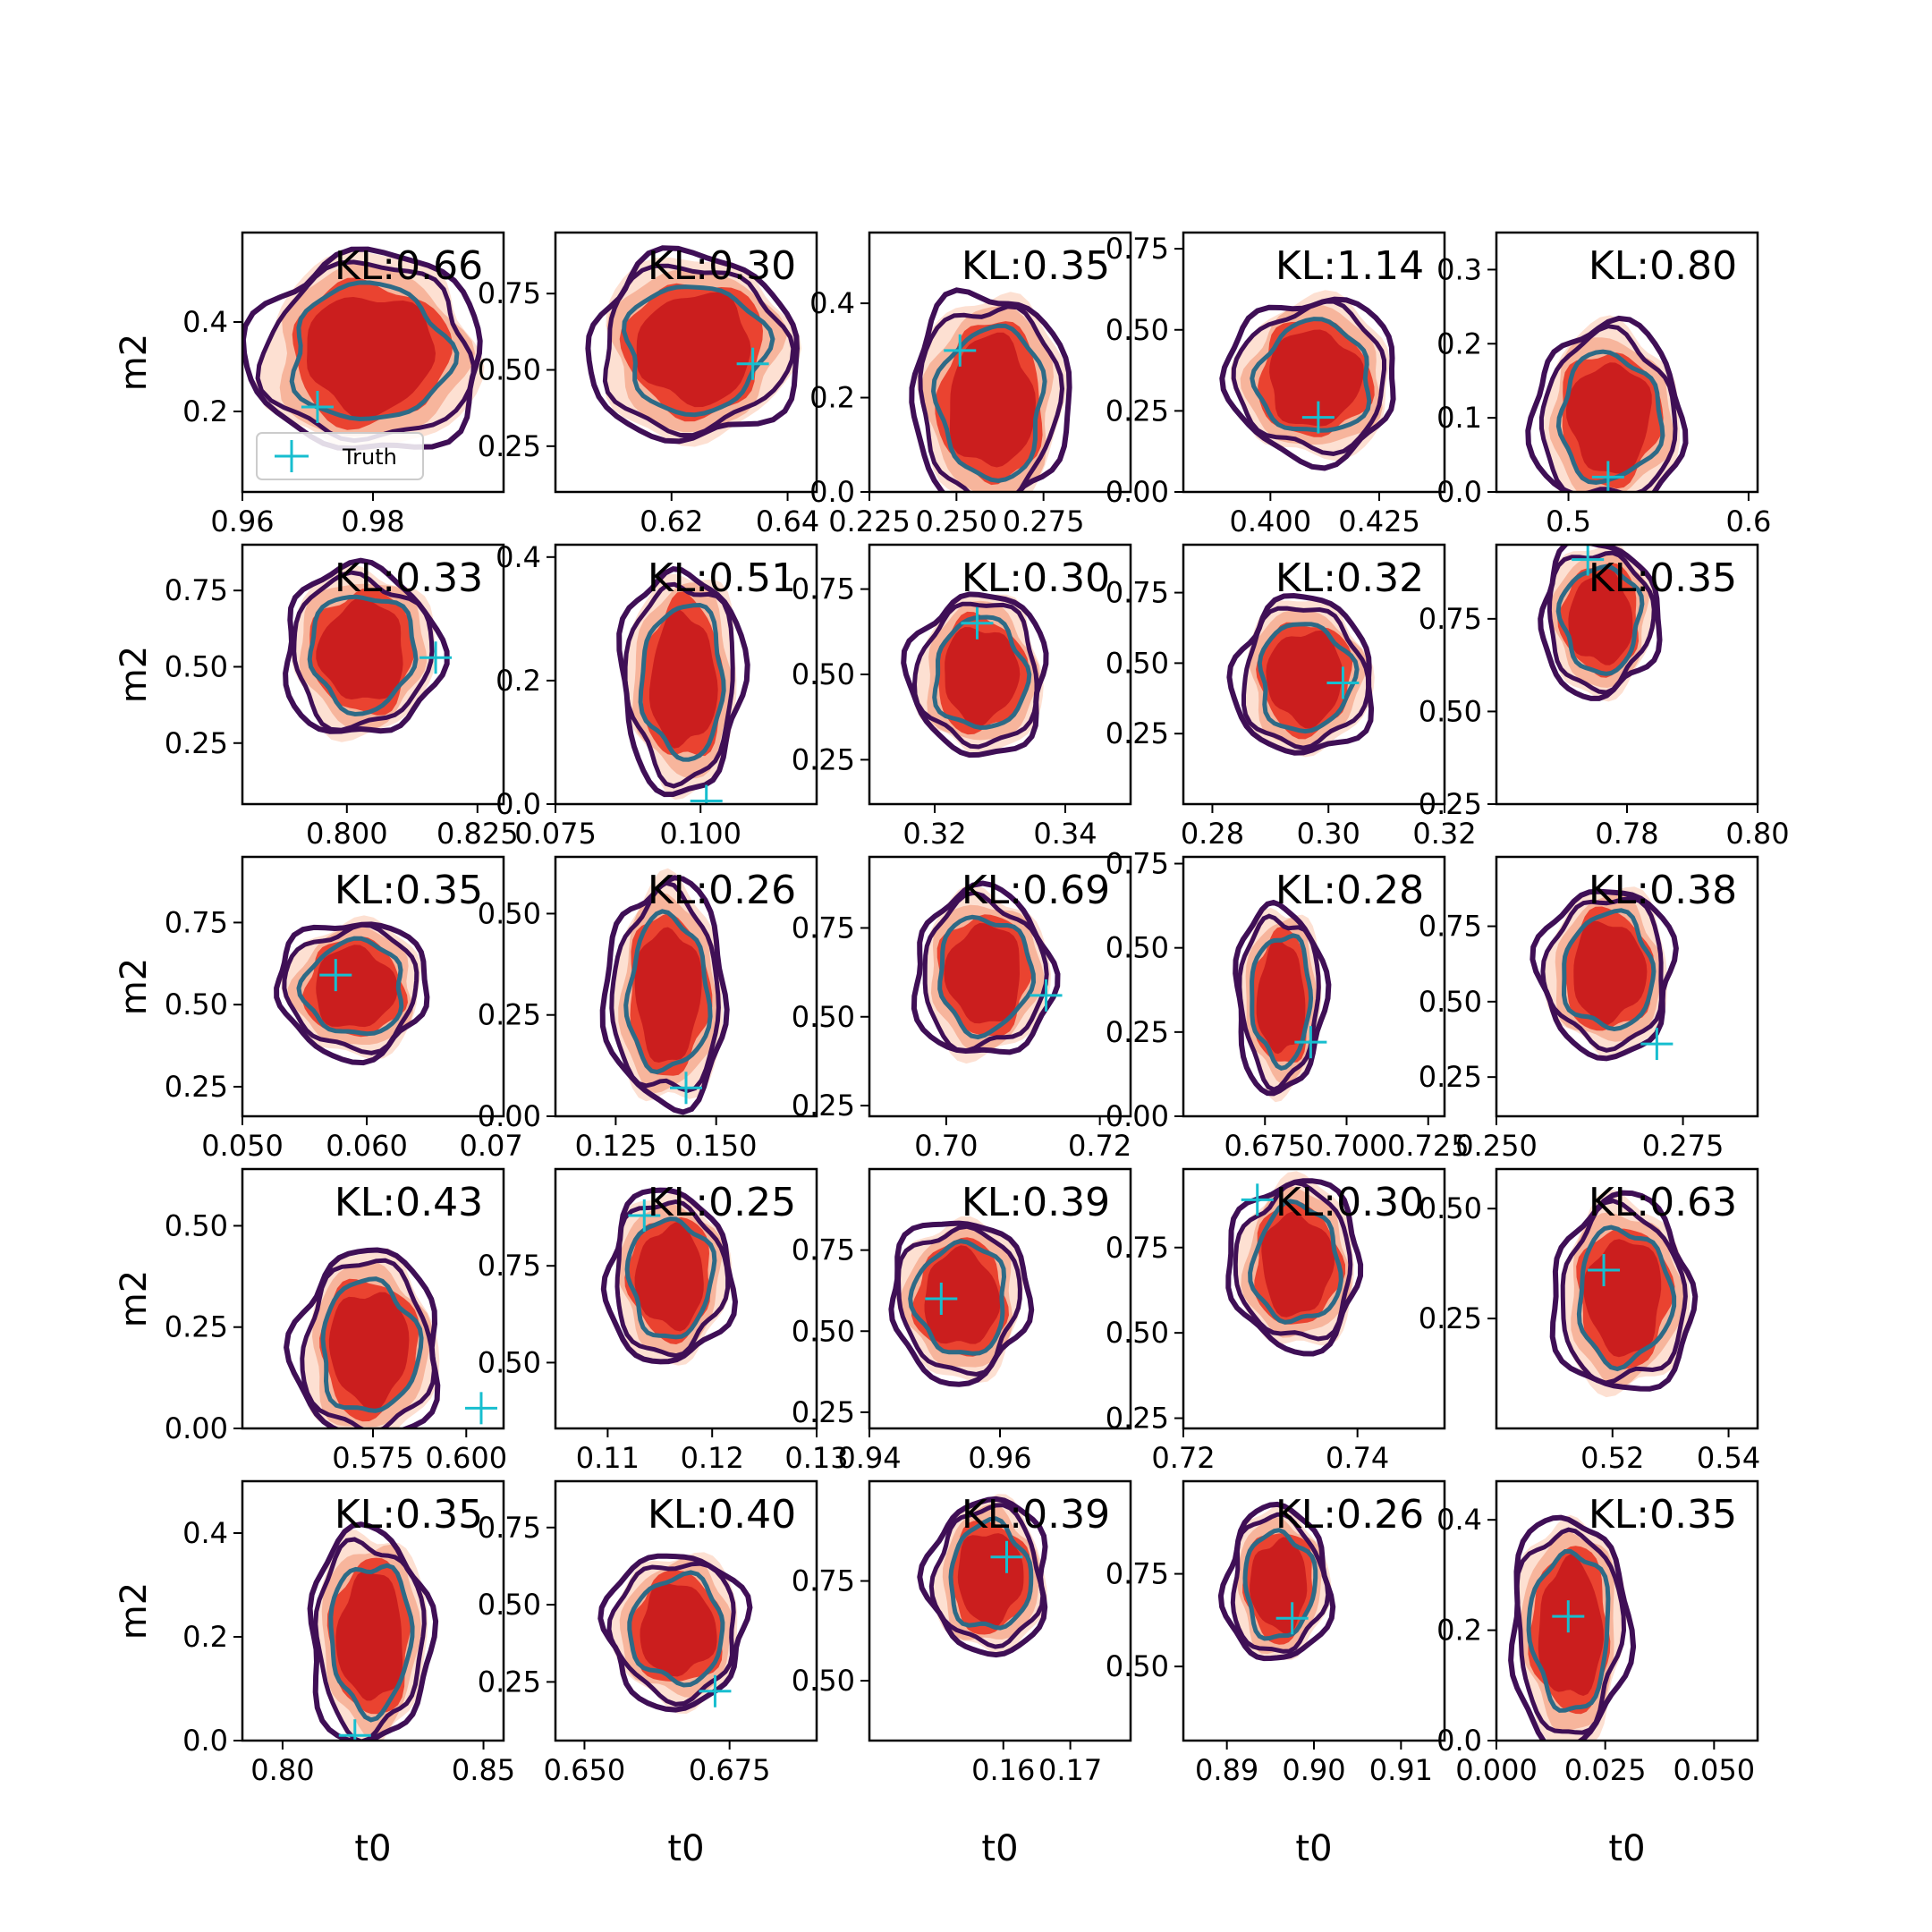 This screenshot has height=1932, width=1932. Describe the element at coordinates (1401, 1770) in the screenshot. I see `x-tick-label: 0.91` at that location.